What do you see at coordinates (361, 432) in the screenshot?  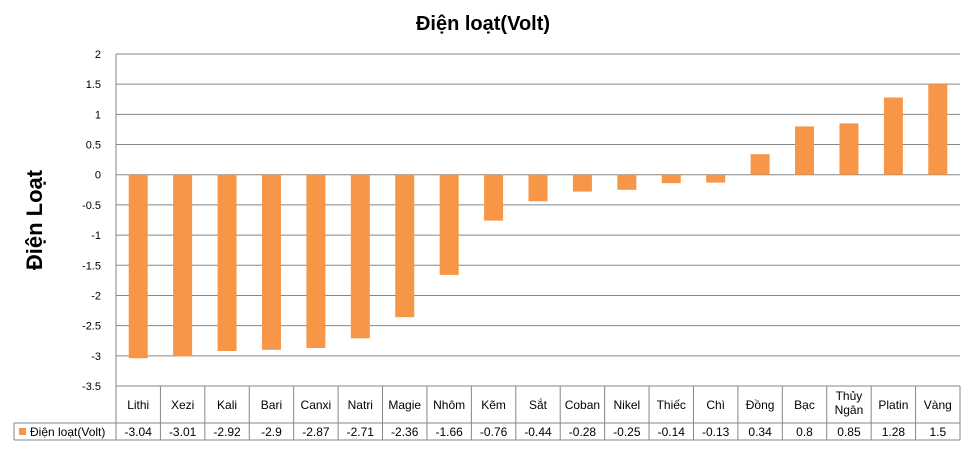 I see `value-label: -2.71` at bounding box center [361, 432].